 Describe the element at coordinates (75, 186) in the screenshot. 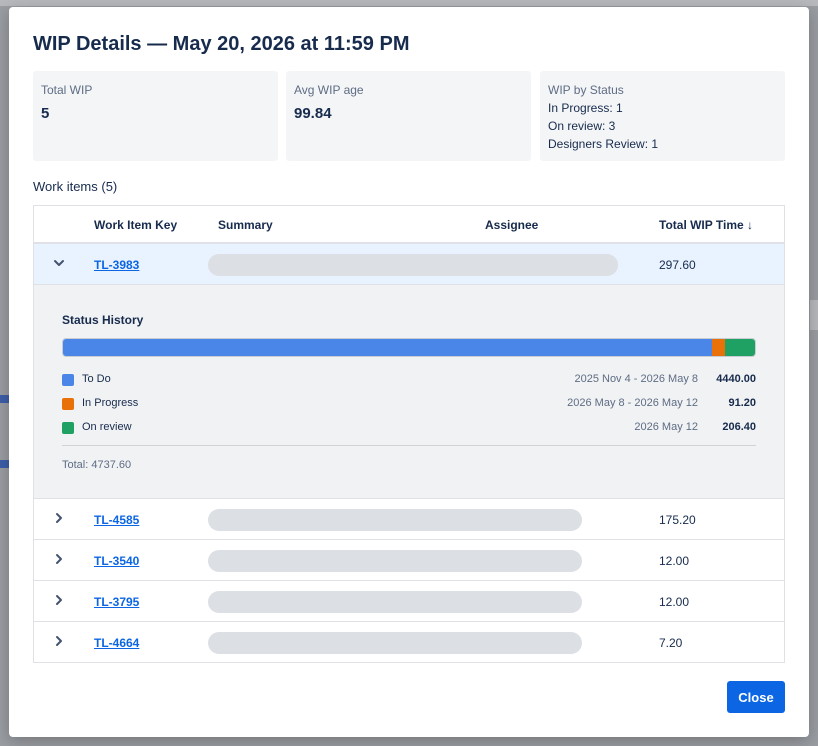

I see `work-items-title: Work items (5)` at that location.